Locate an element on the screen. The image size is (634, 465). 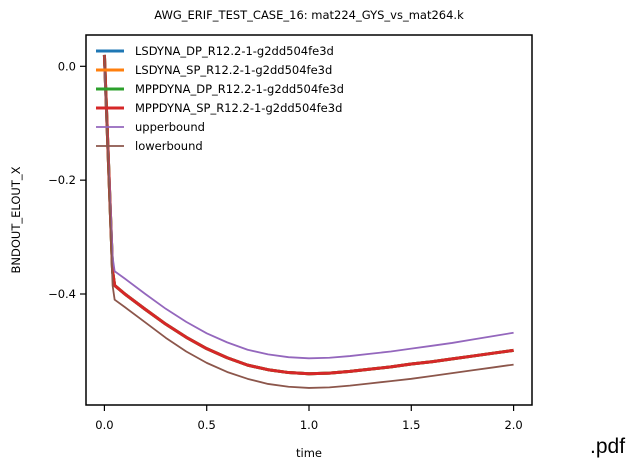
legend-label: LSDYNA_SP_R12.2-1-g2dd504fe3d is located at coordinates (233, 70).